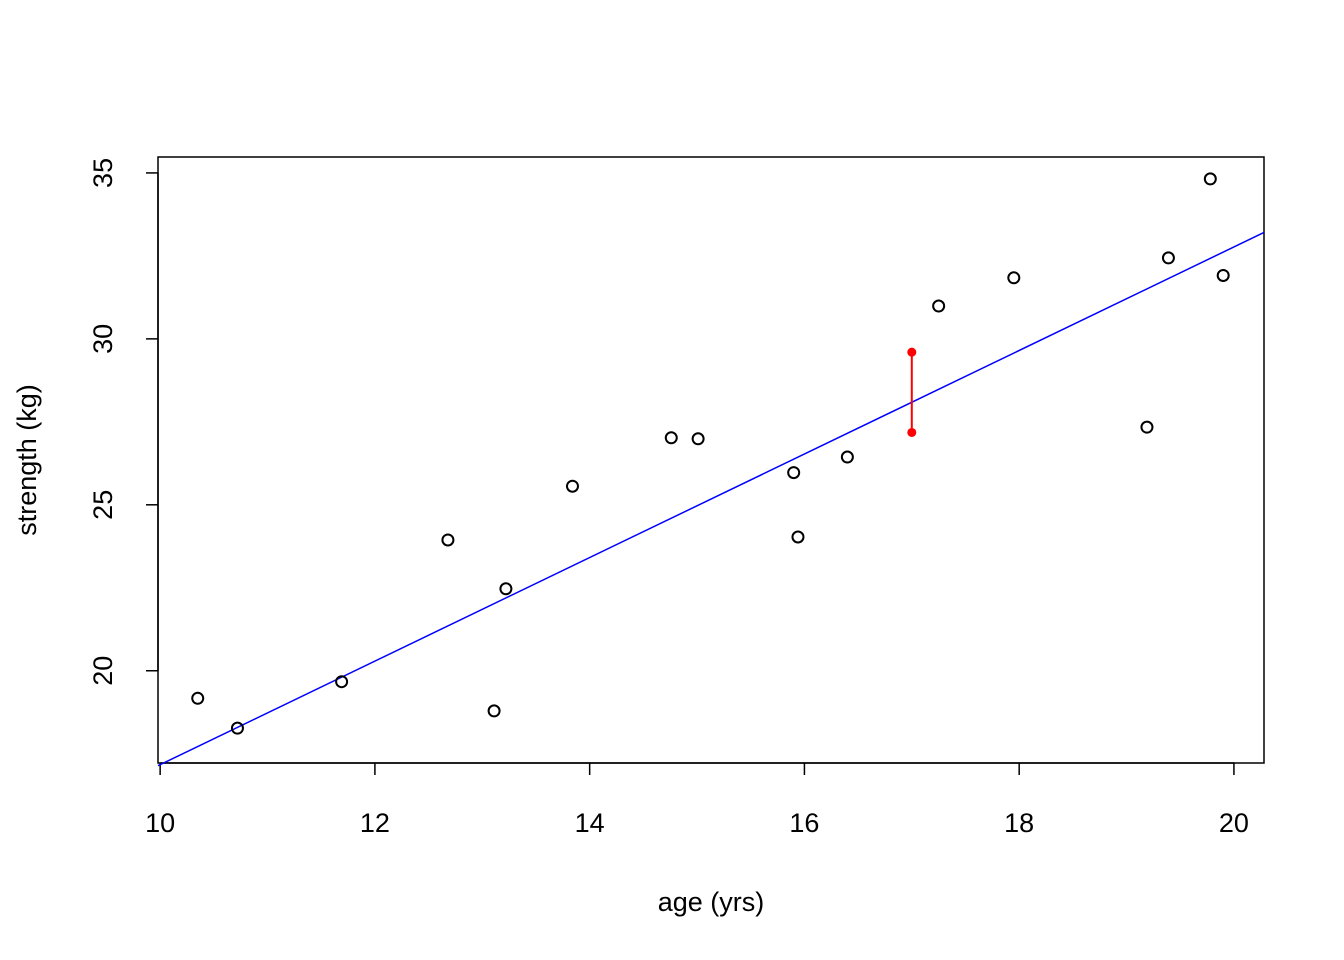 Image resolution: width=1344 pixels, height=960 pixels. I want to click on x-tick-label: 18, so click(1019, 823).